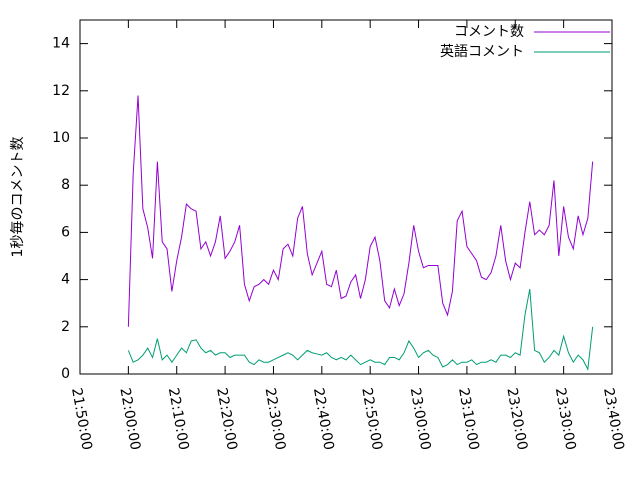 The image size is (640, 480). What do you see at coordinates (516, 419) in the screenshot?
I see `x-tick-label: 23:20:00` at bounding box center [516, 419].